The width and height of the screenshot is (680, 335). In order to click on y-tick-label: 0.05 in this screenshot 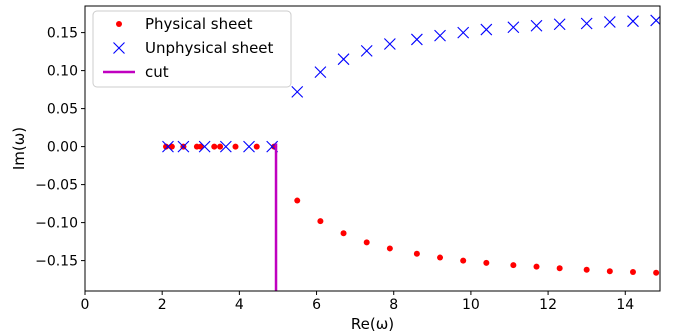, I will do `click(62, 110)`.